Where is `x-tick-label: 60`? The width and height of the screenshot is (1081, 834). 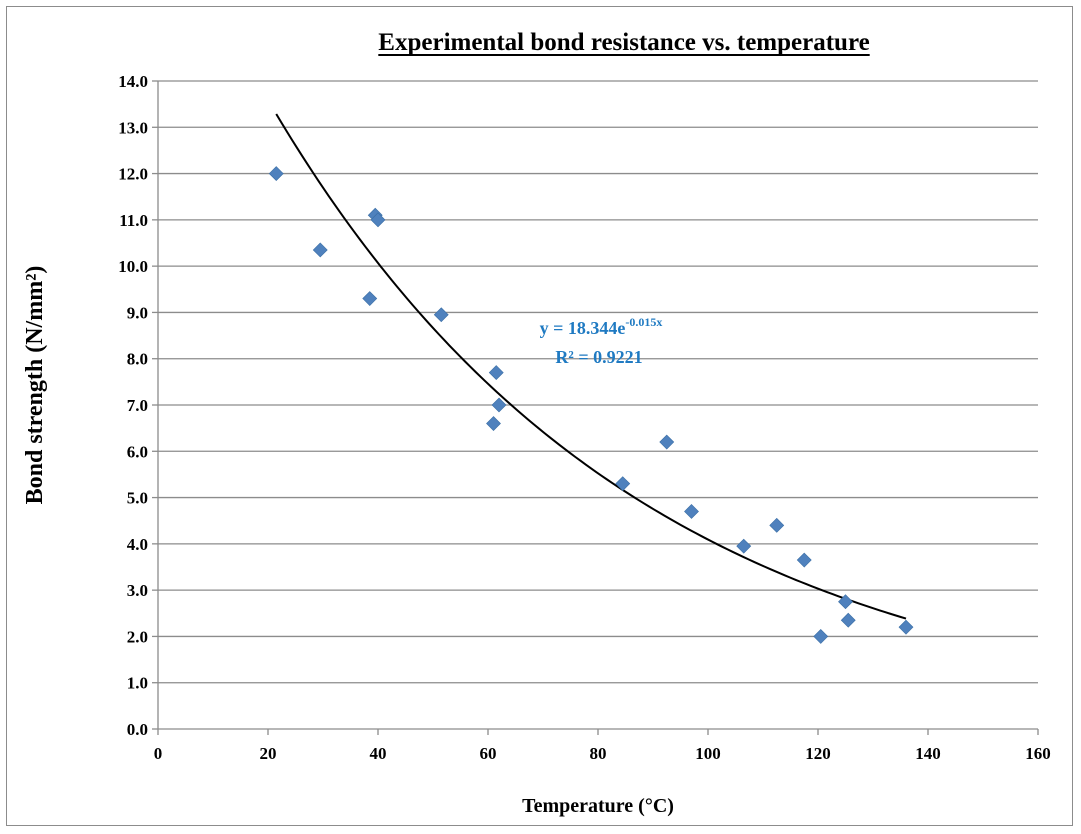 x-tick-label: 60 is located at coordinates (488, 753).